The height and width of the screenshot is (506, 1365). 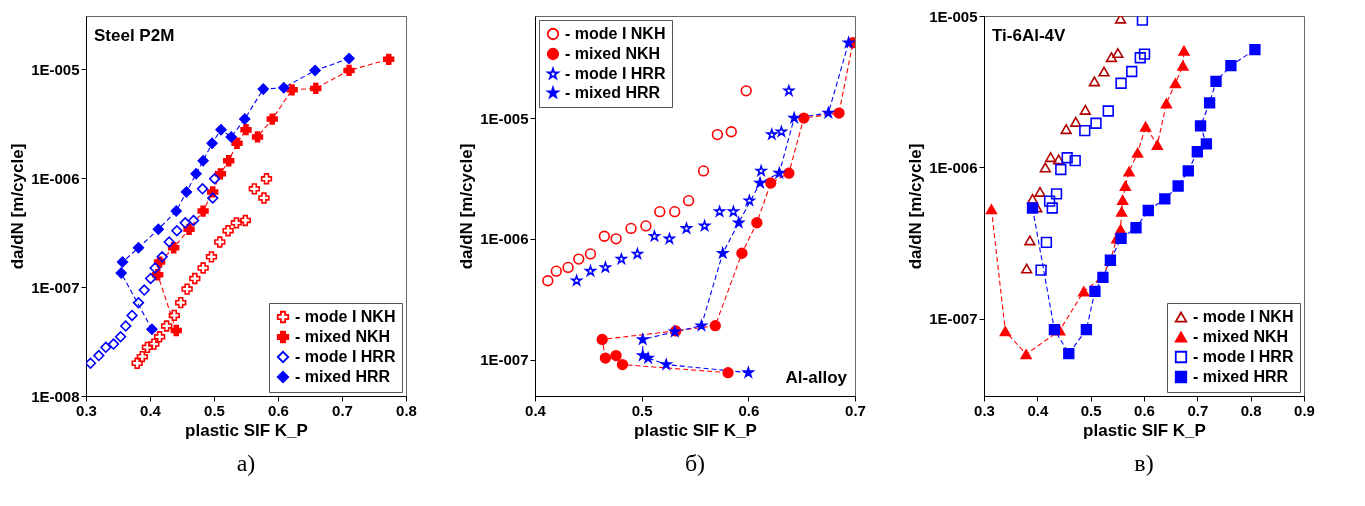 What do you see at coordinates (1144, 463) in the screenshot?
I see `text: в)` at bounding box center [1144, 463].